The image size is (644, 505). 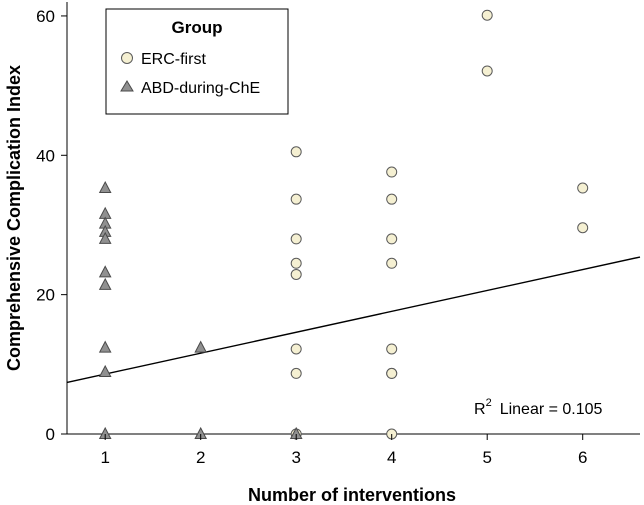 What do you see at coordinates (391, 457) in the screenshot?
I see `x-tick-label: 4` at bounding box center [391, 457].